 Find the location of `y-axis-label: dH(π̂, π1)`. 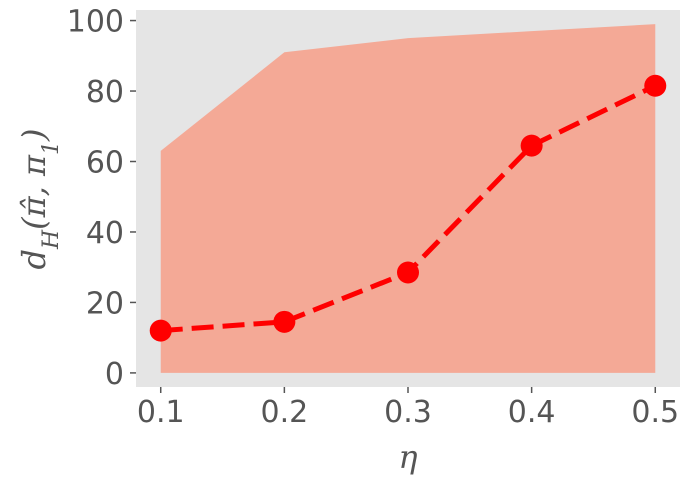

y-axis-label: dH(π̂, π1) is located at coordinates (39, 198).